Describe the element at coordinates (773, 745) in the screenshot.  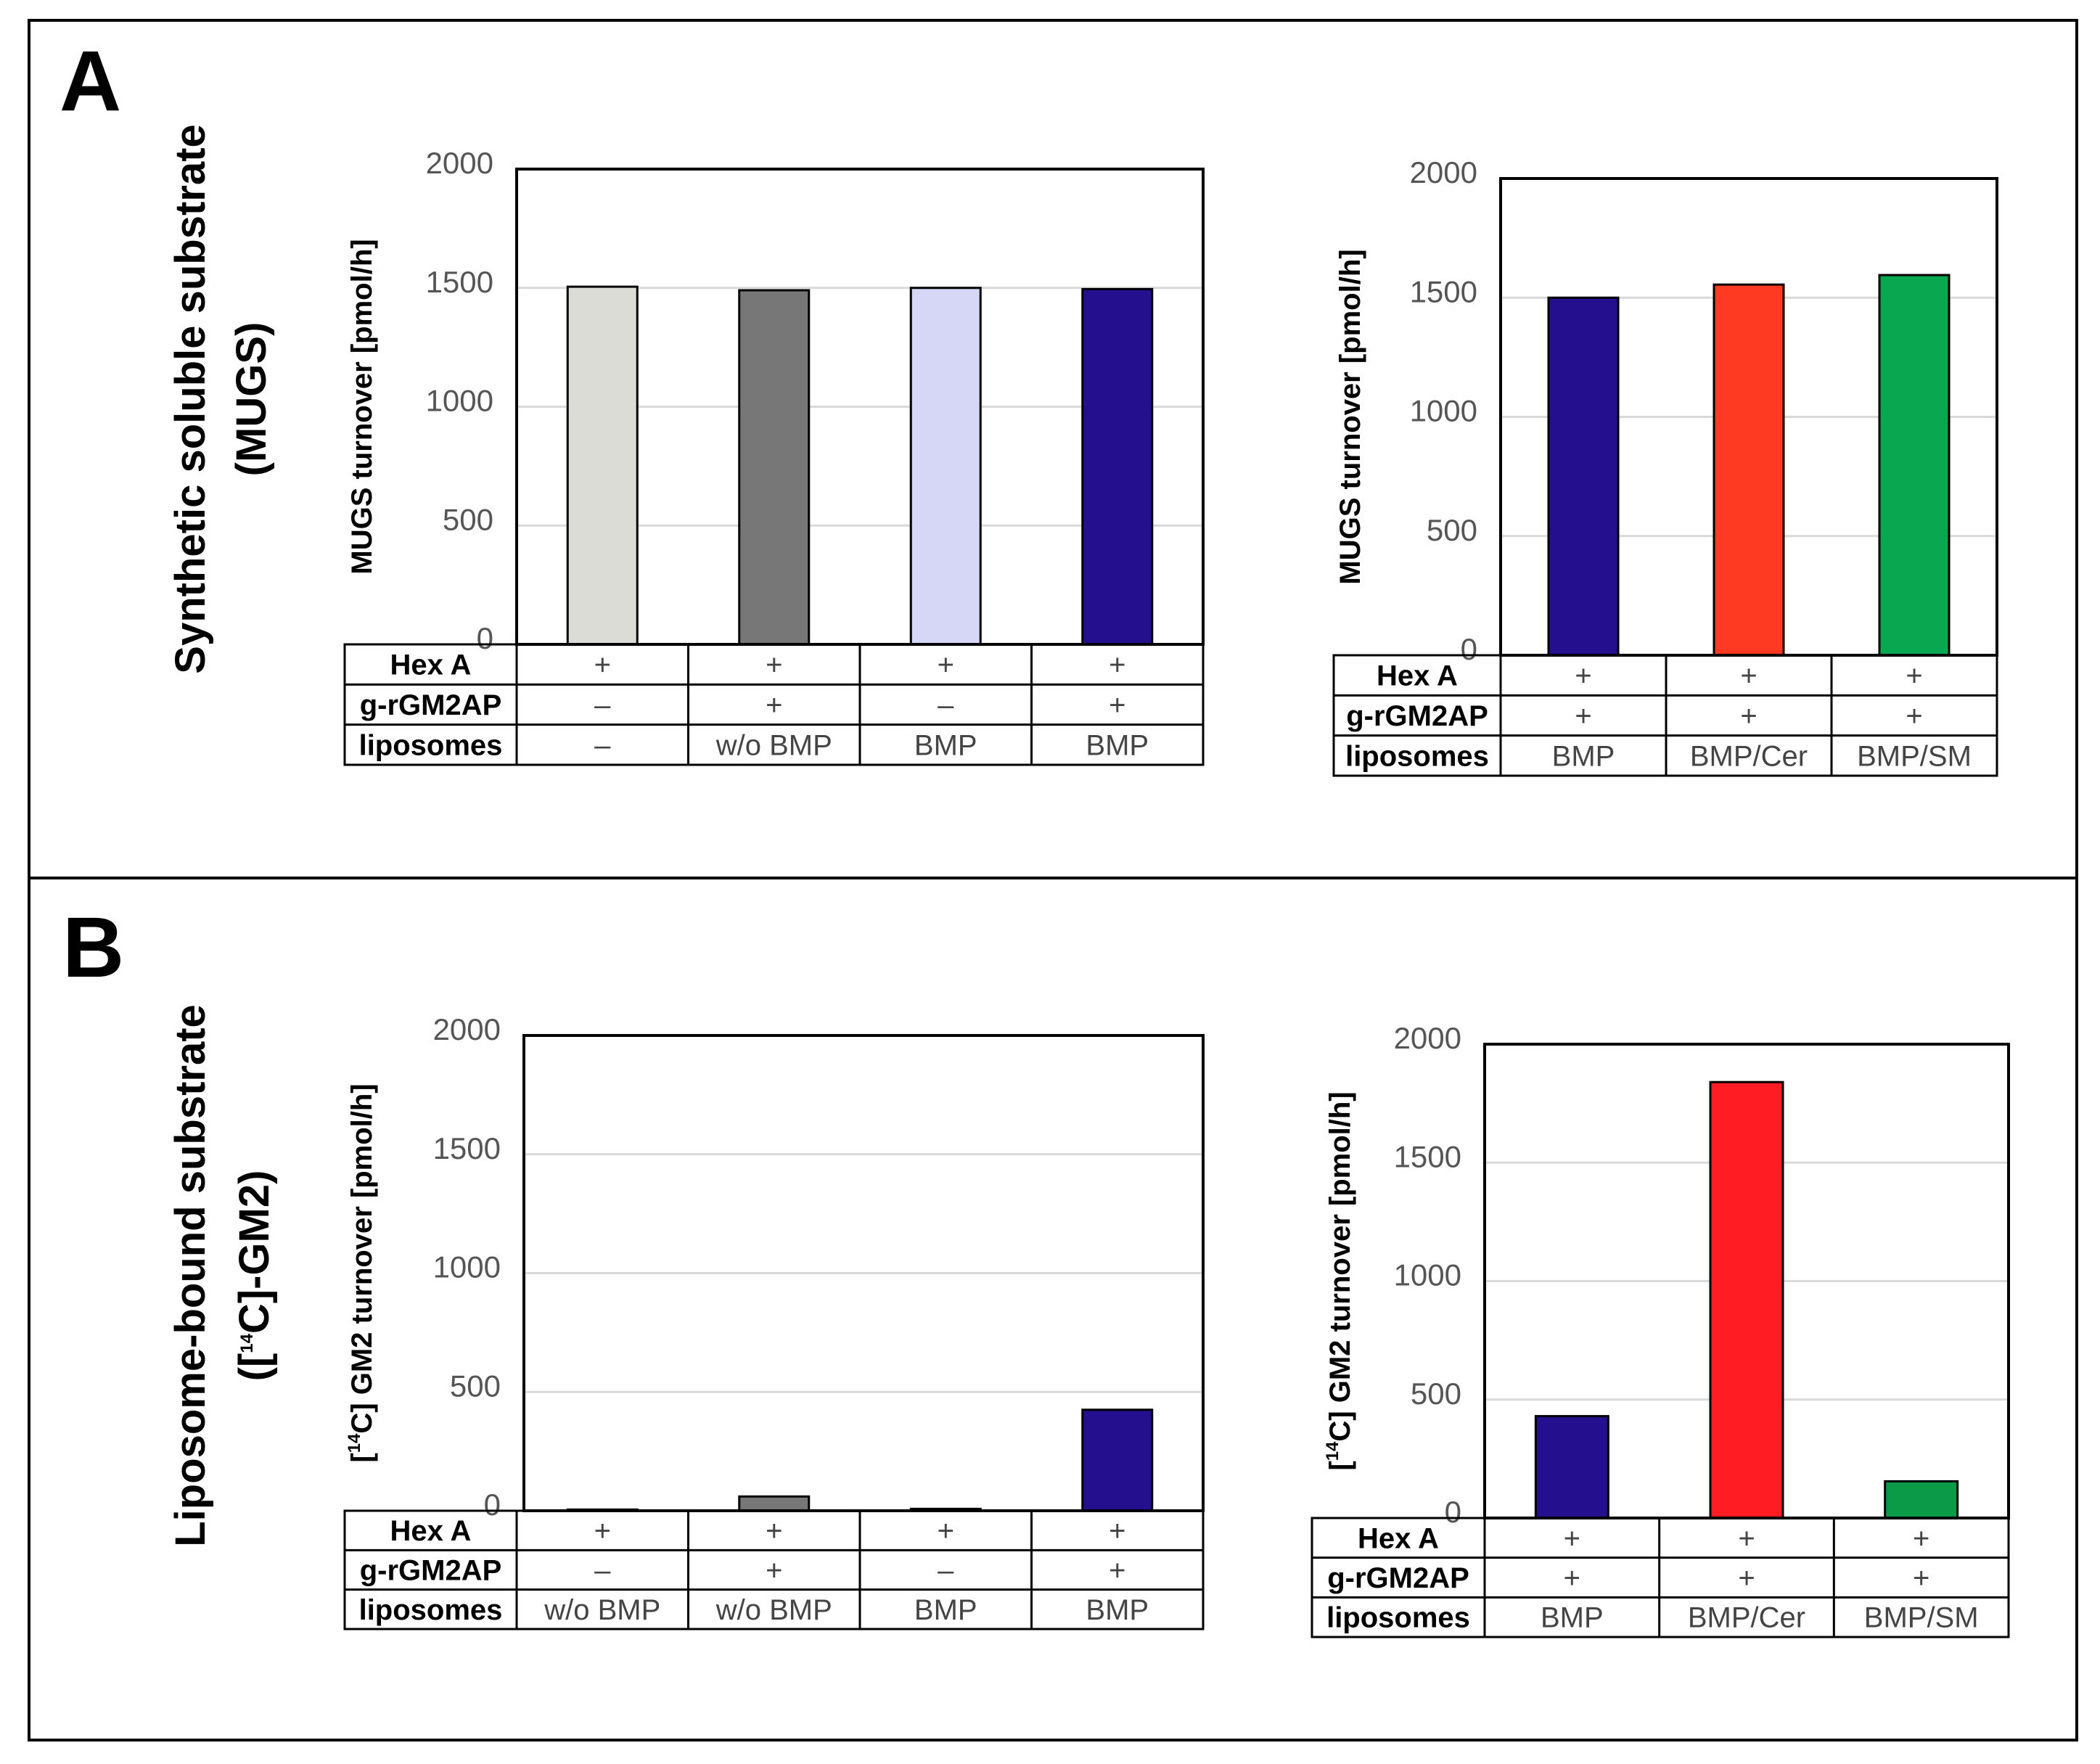
I see `cell-lipo-2: w/o BMP` at that location.